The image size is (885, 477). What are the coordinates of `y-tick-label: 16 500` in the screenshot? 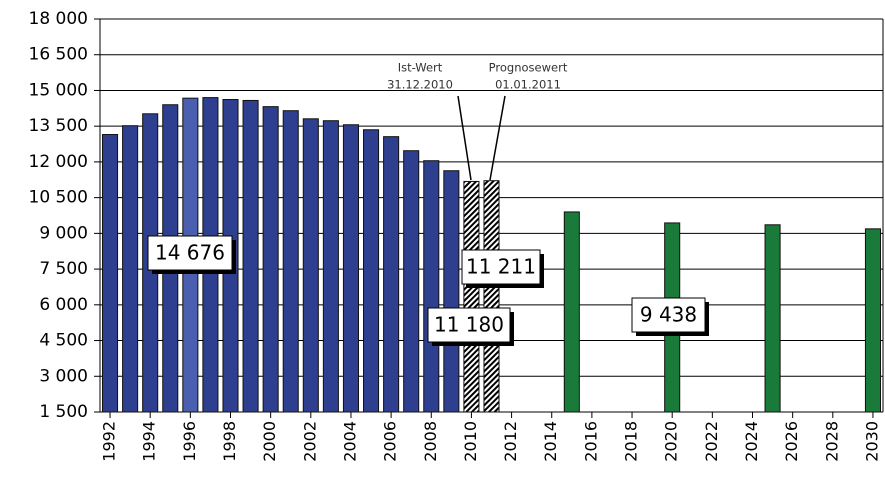 It's located at (58, 55).